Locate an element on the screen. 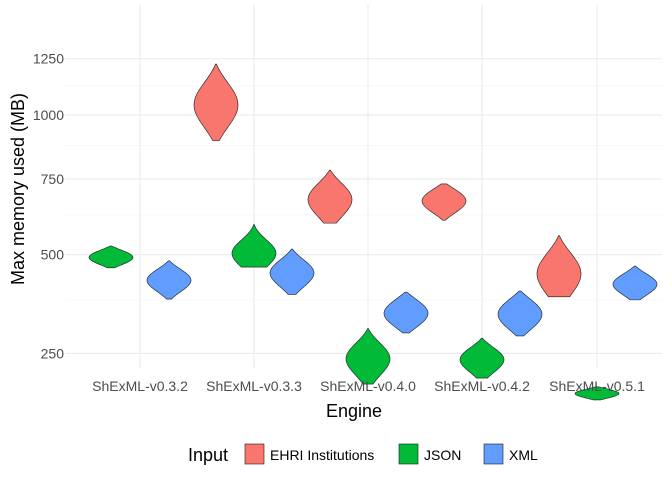 Image resolution: width=672 pixels, height=480 pixels. legend-label: JSON is located at coordinates (442, 455).